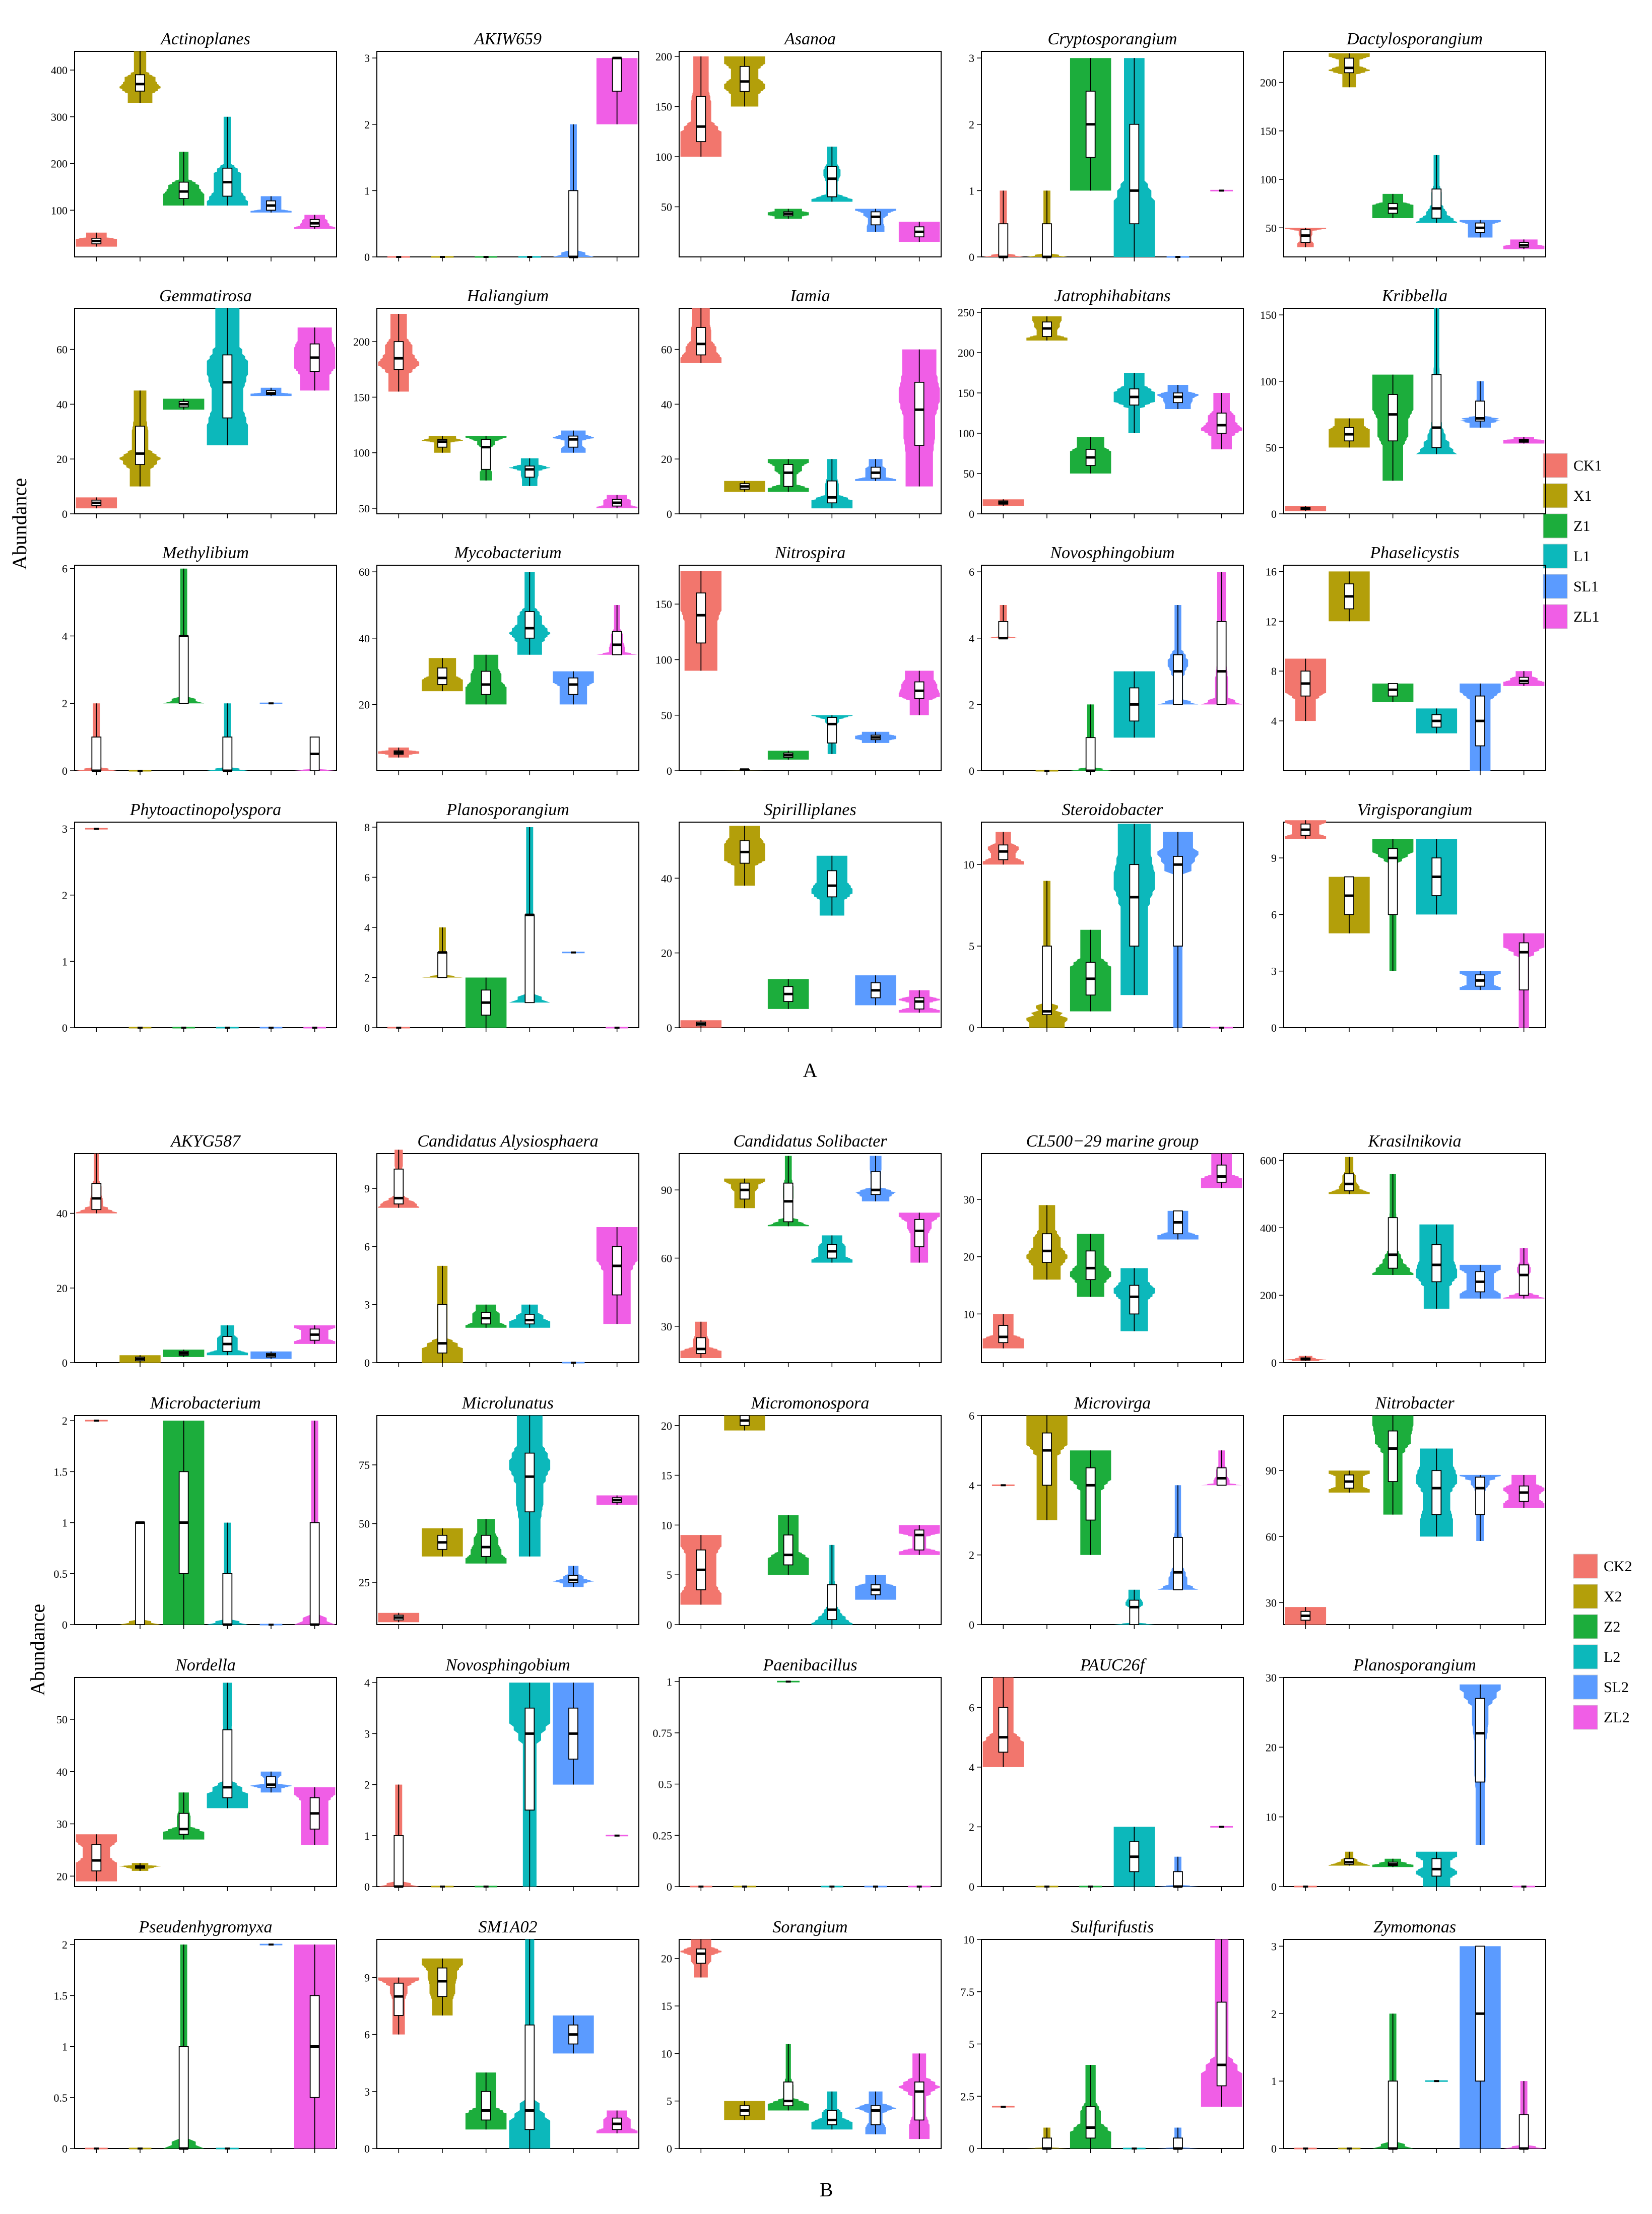 The height and width of the screenshot is (2214, 1652). Describe the element at coordinates (1107, 1512) in the screenshot. I see `panel-b-microvirga: Microvirga 0 2 4 6` at that location.